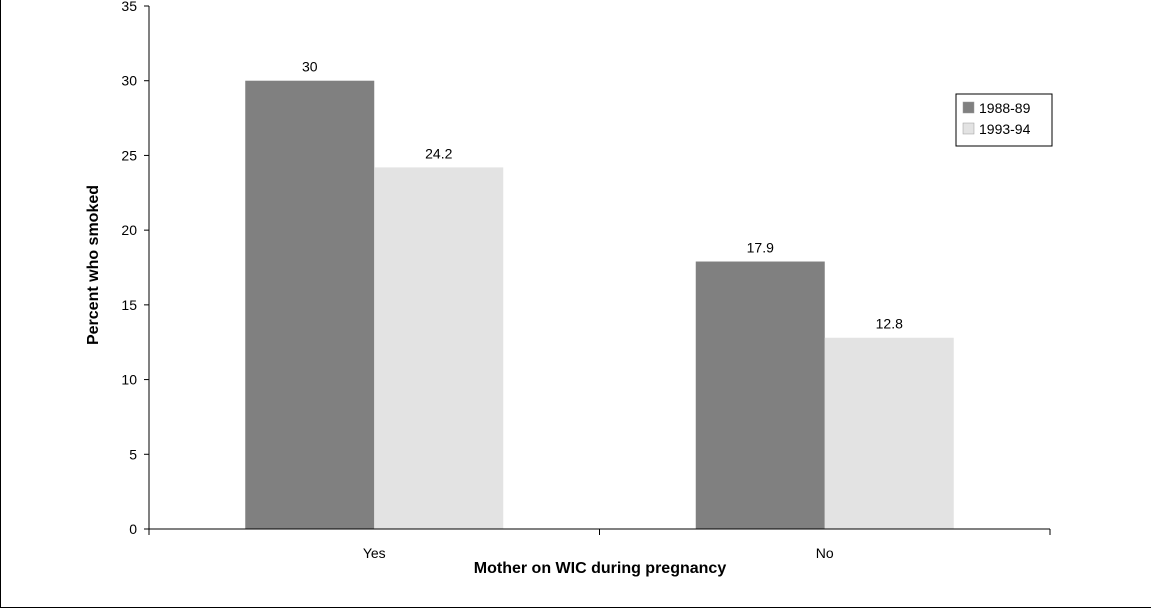  What do you see at coordinates (133, 454) in the screenshot?
I see `y-tick-label: 5` at bounding box center [133, 454].